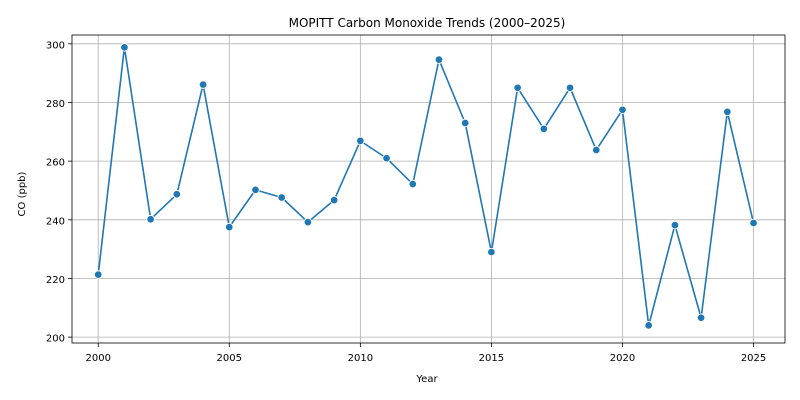 This screenshot has width=800, height=400. Describe the element at coordinates (425, 353) in the screenshot. I see `x-axis: 2000 2005 2010 2015 2020 2025` at that location.